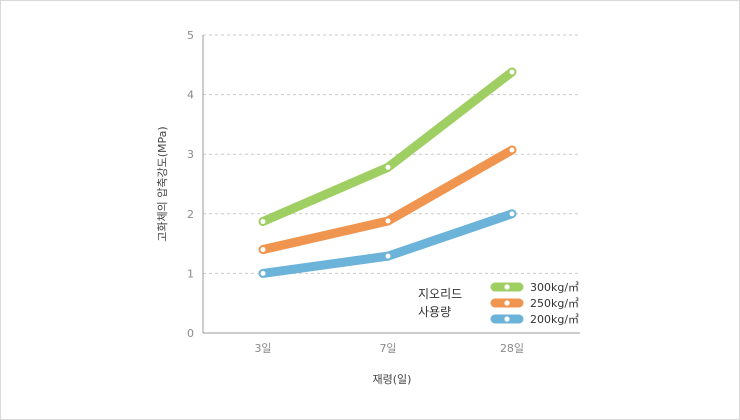 The image size is (740, 420). Describe the element at coordinates (190, 35) in the screenshot. I see `y-tick-label: 5` at that location.